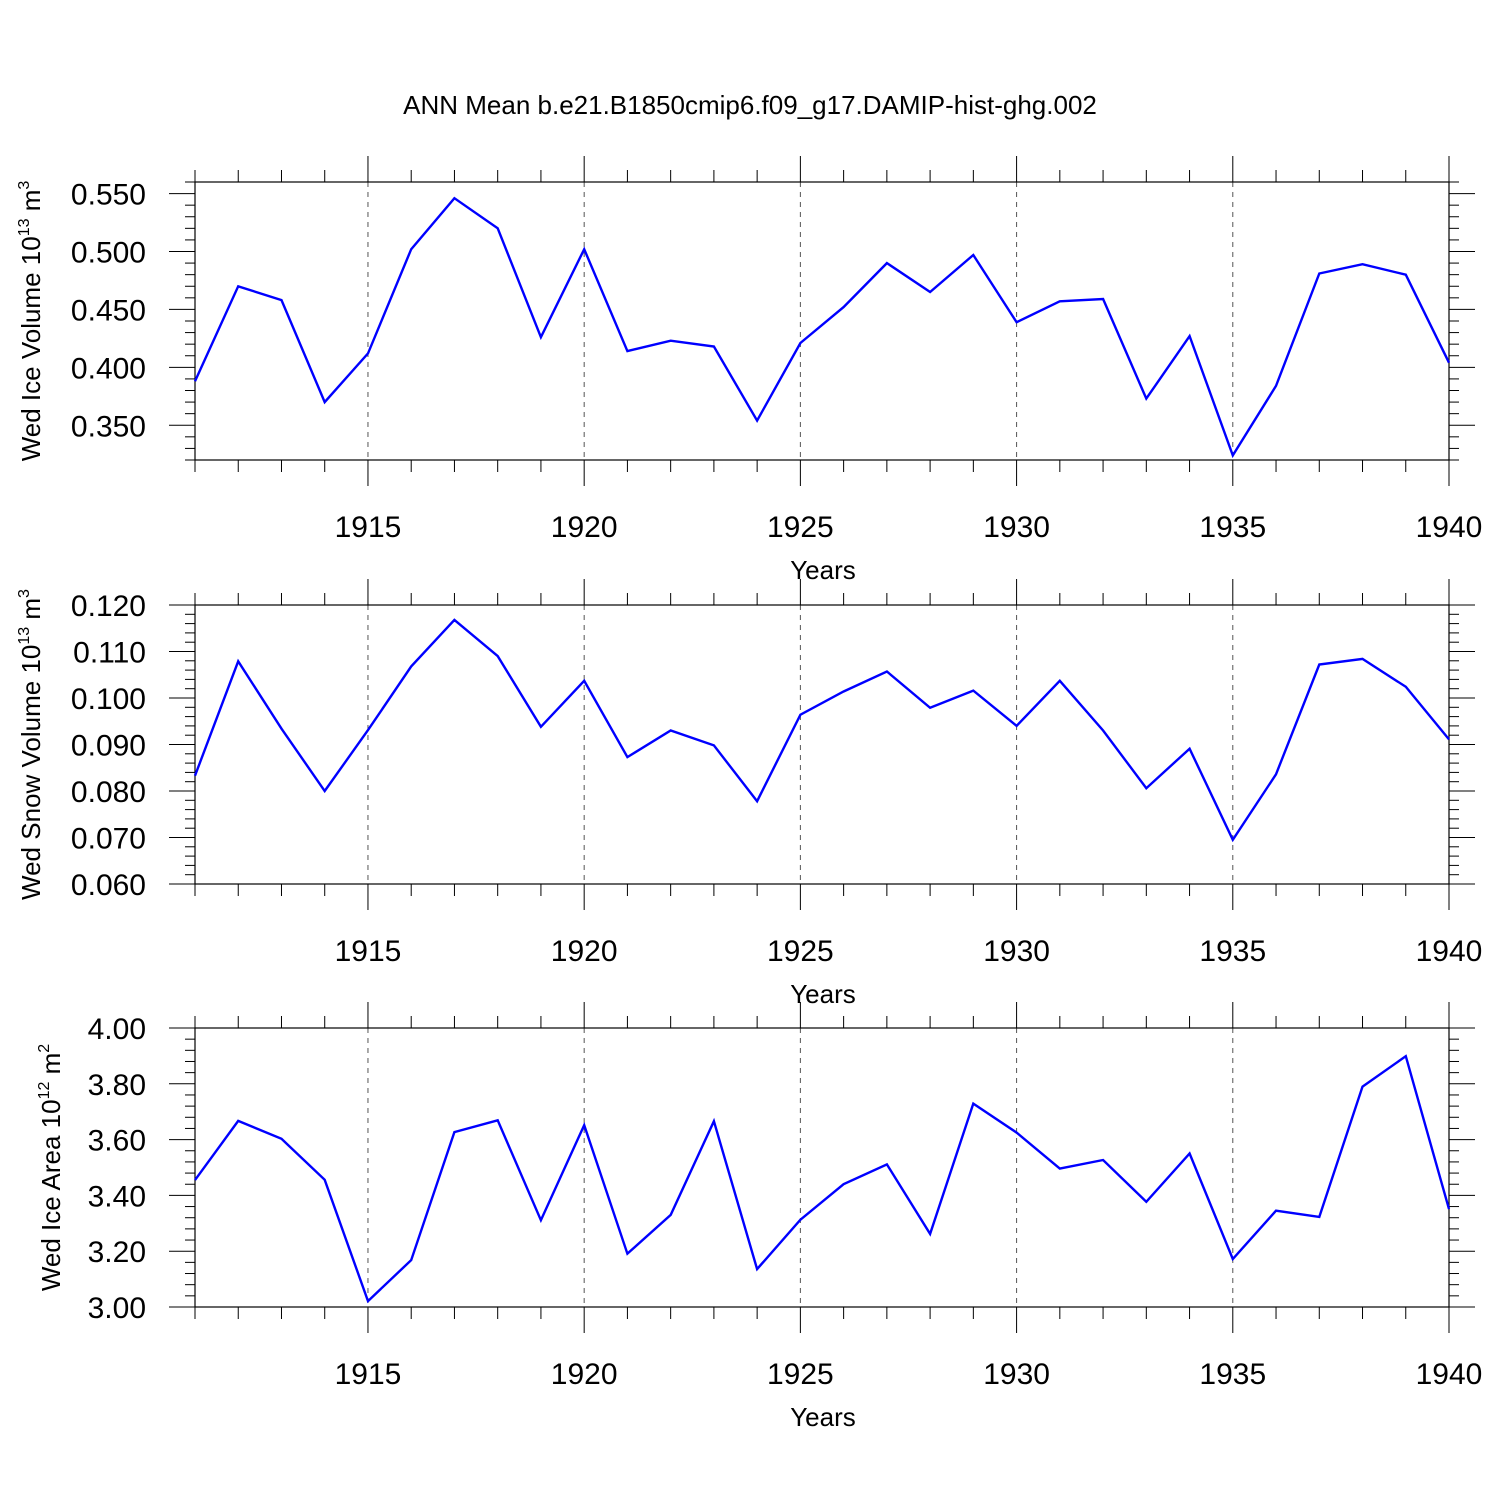 Image resolution: width=1500 pixels, height=1500 pixels. Describe the element at coordinates (108, 606) in the screenshot. I see `y-tick-label: 0.120` at that location.